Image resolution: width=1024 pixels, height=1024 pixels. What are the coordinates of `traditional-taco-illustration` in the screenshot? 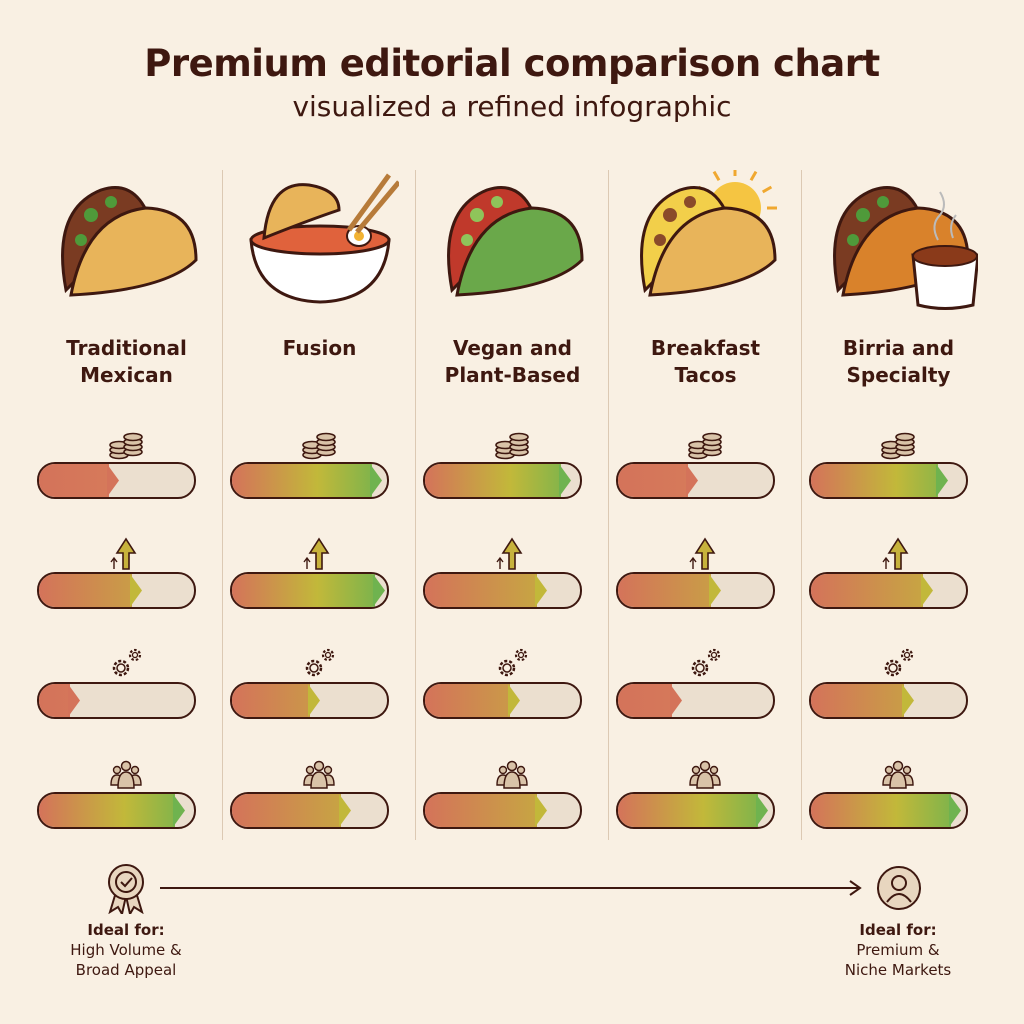 It's located at (129, 241).